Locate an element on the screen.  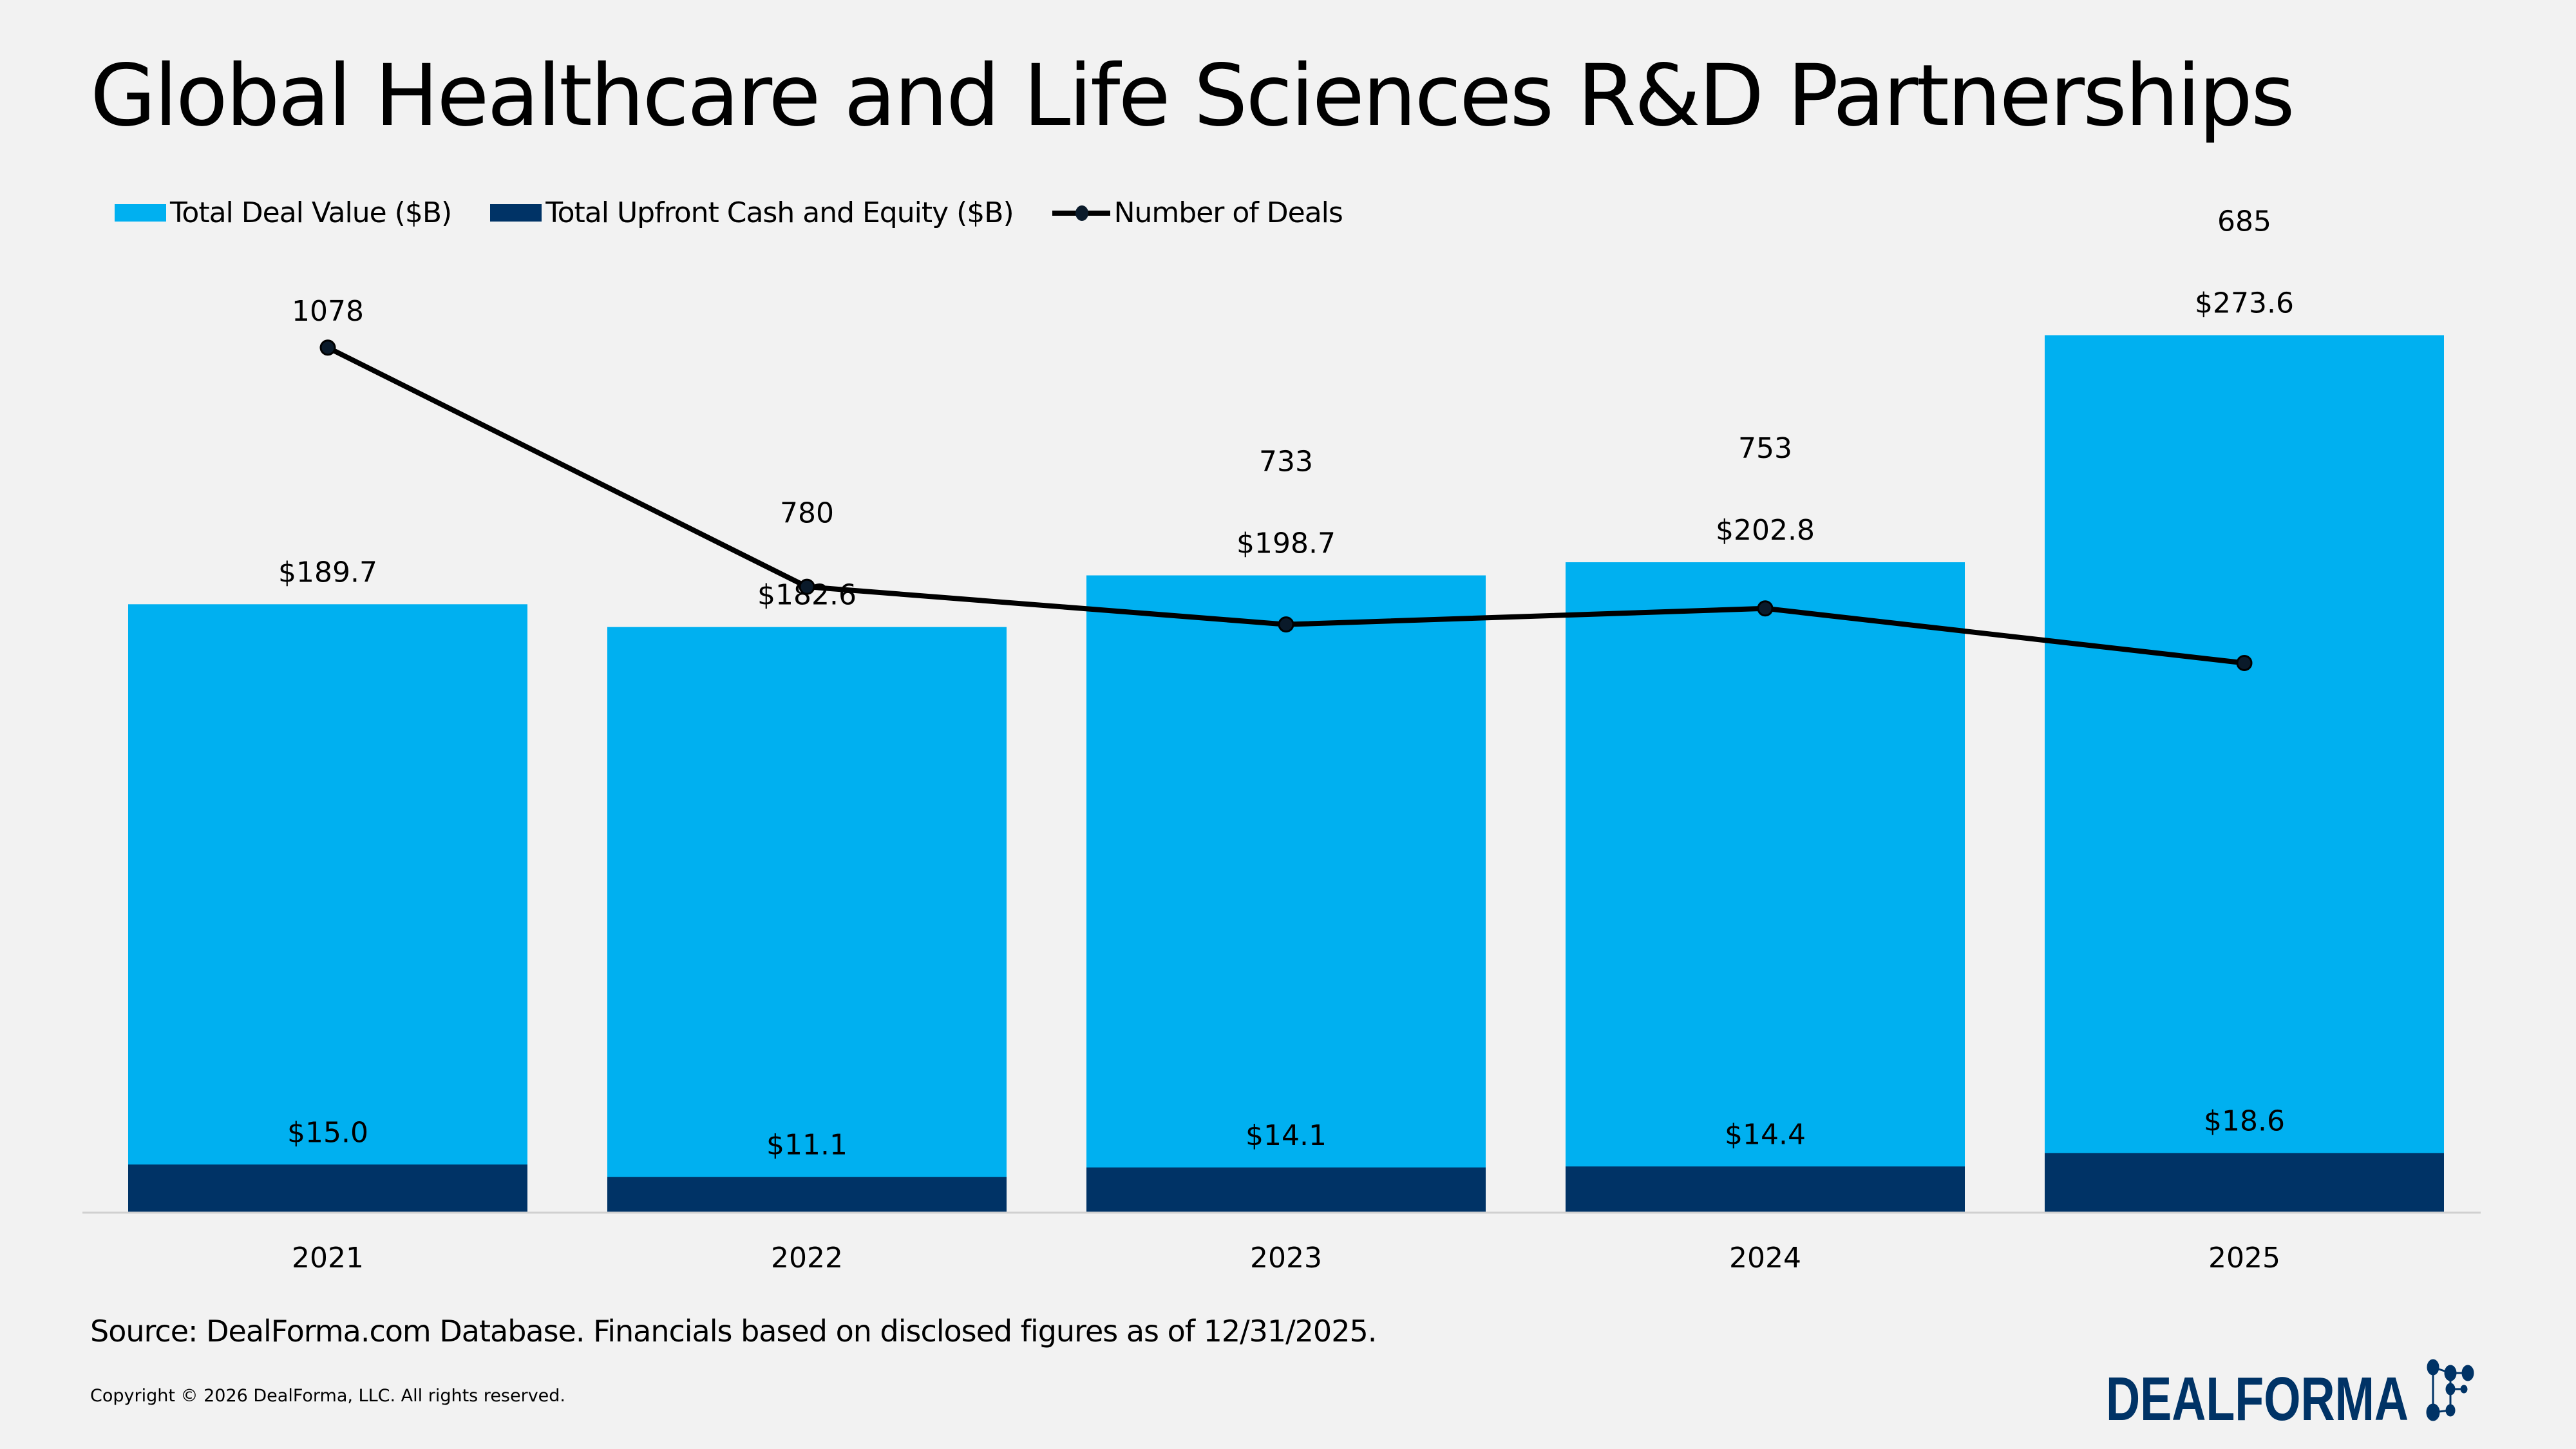
data-label-total: $273.6 is located at coordinates (2244, 303).